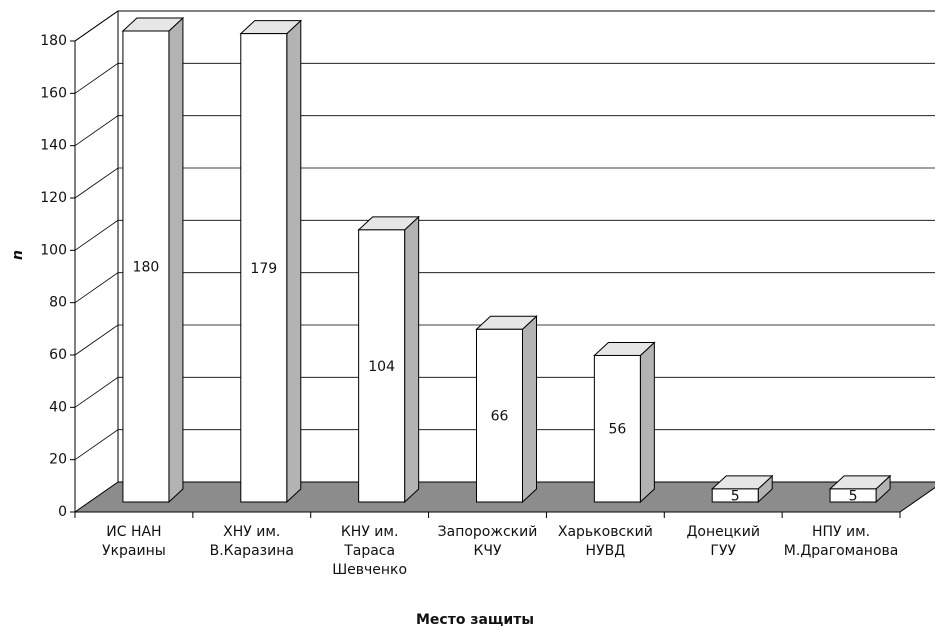 This screenshot has height=631, width=935. Describe the element at coordinates (18, 255) in the screenshot. I see `y-axis-title: n` at that location.